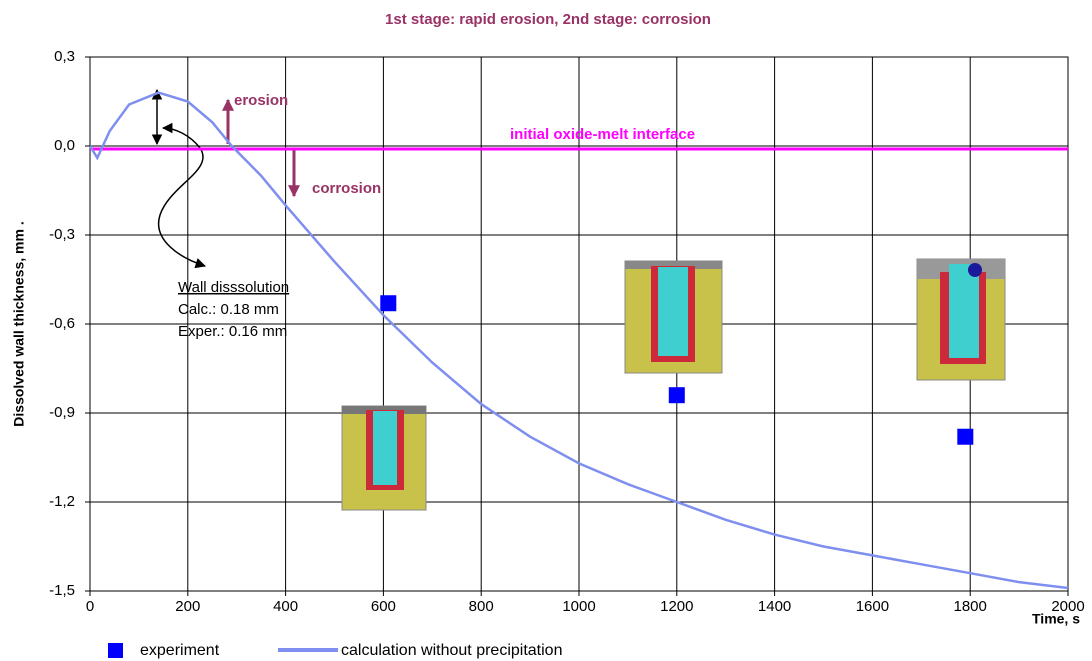 The height and width of the screenshot is (661, 1092). What do you see at coordinates (578, 606) in the screenshot?
I see `x-tick-label: 1000` at bounding box center [578, 606].